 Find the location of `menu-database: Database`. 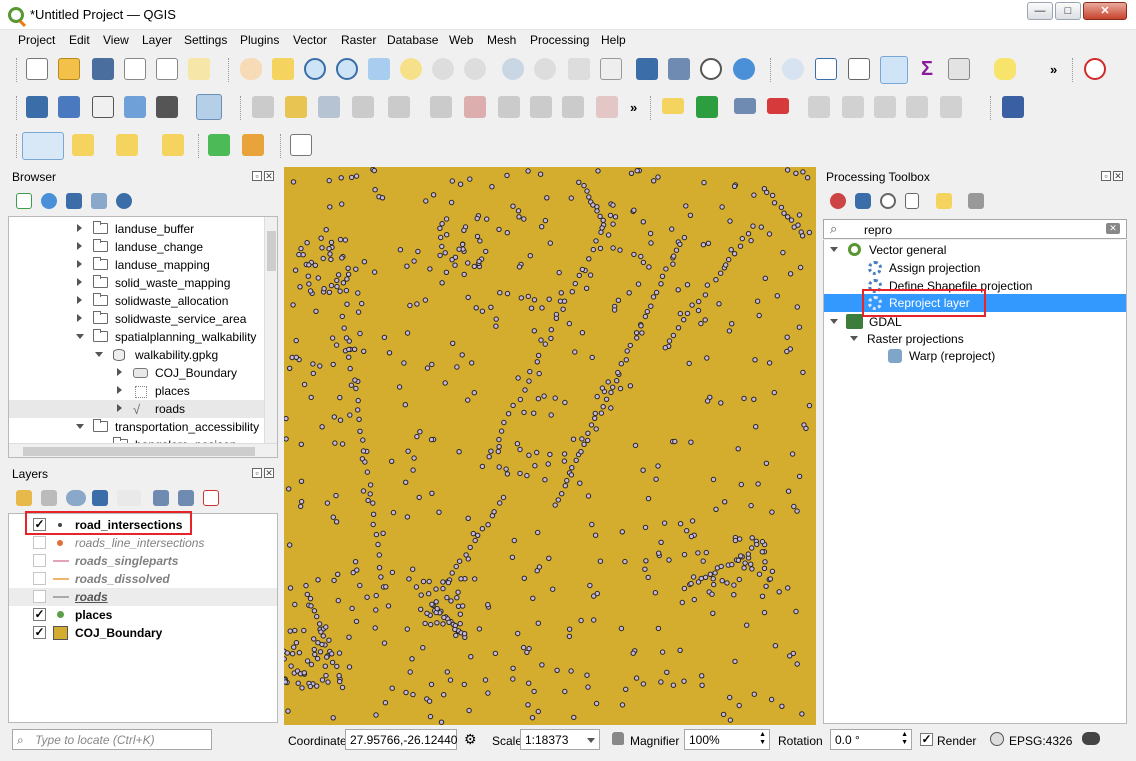

menu-database: Database is located at coordinates (413, 40).